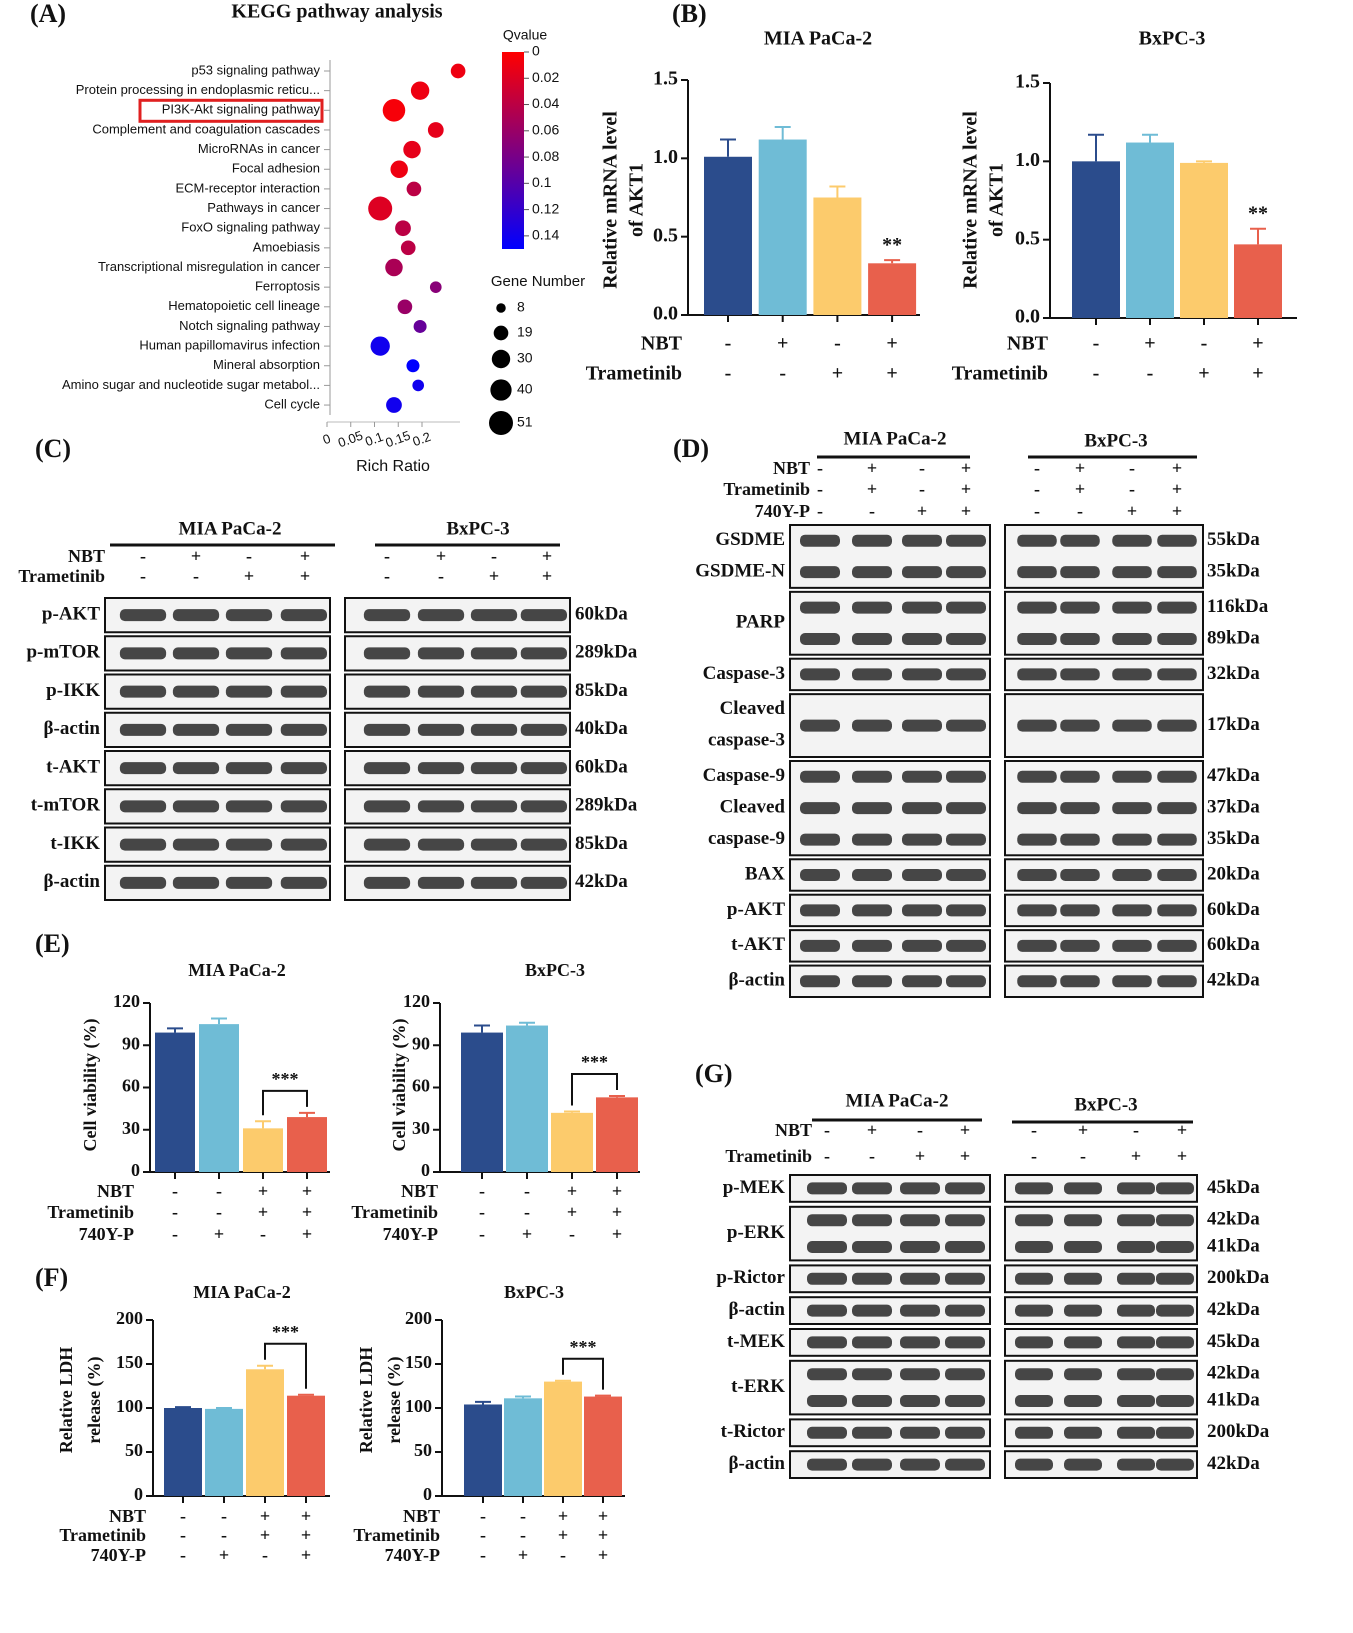  I want to click on panel-label: (E), so click(52, 943).